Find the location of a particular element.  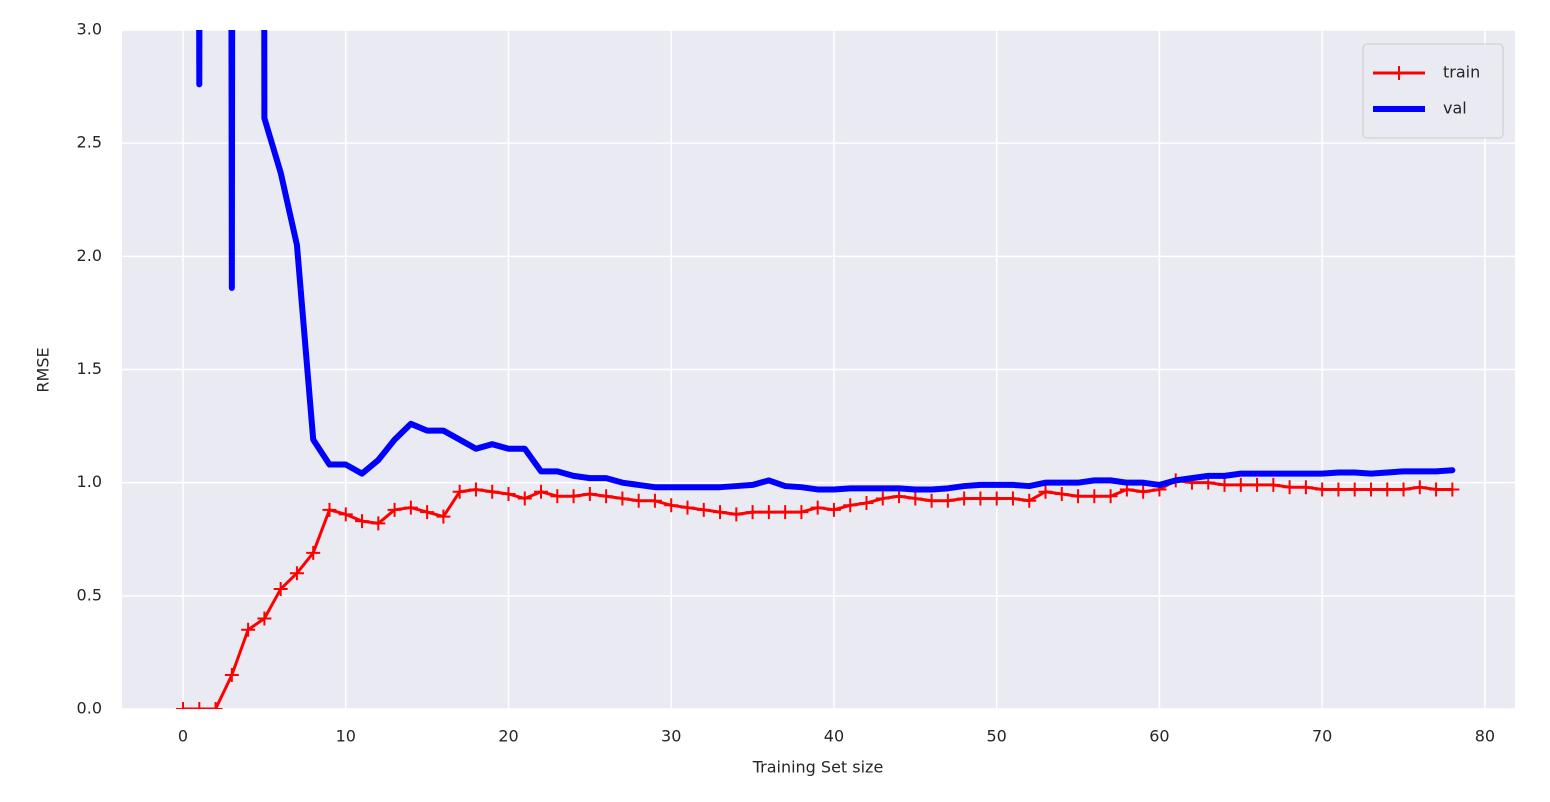

y-tick-label: 2.5 is located at coordinates (89, 142).